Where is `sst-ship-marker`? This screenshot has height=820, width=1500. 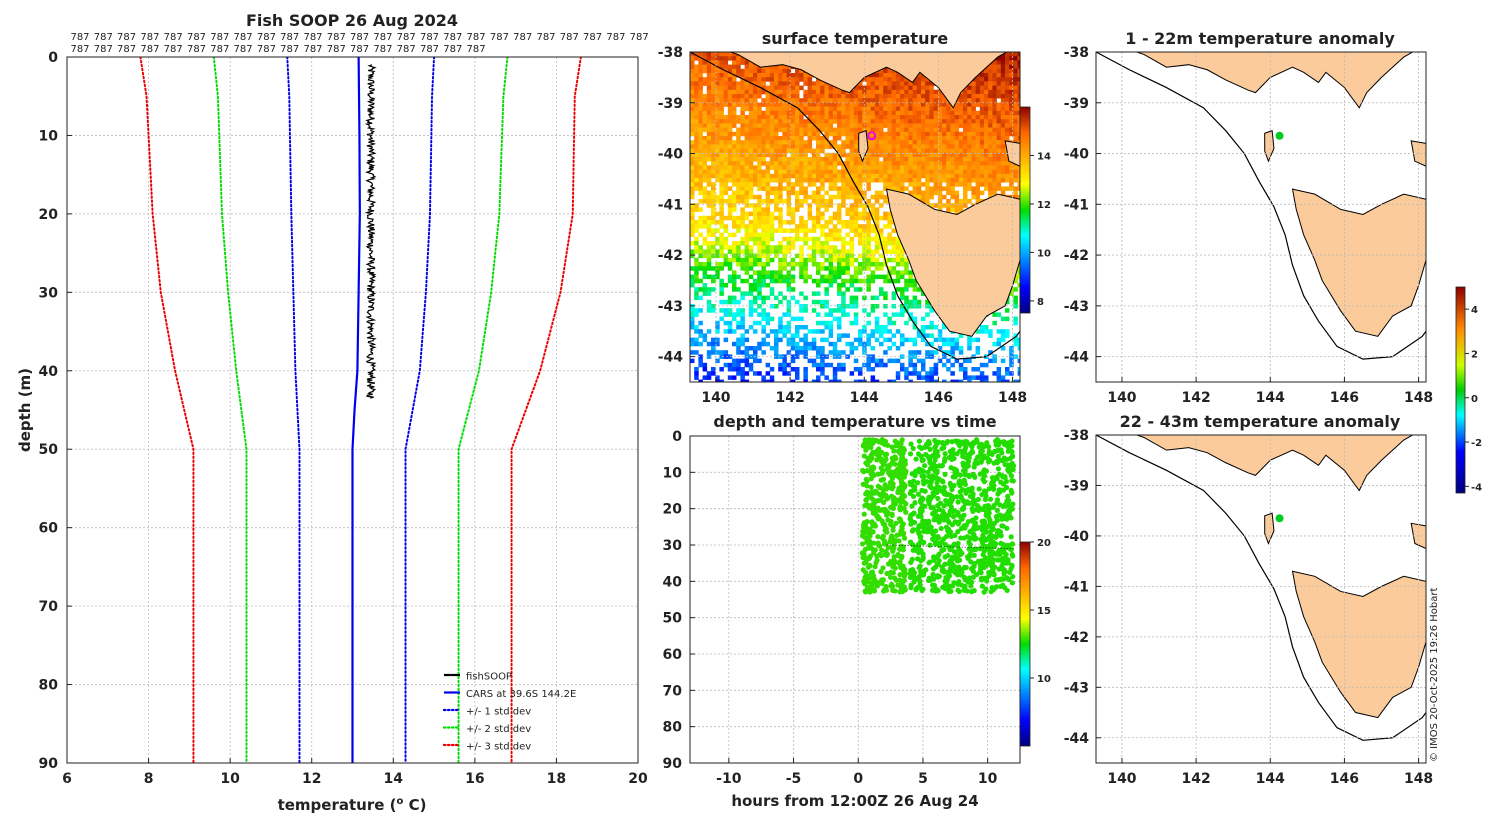 sst-ship-marker is located at coordinates (872, 136).